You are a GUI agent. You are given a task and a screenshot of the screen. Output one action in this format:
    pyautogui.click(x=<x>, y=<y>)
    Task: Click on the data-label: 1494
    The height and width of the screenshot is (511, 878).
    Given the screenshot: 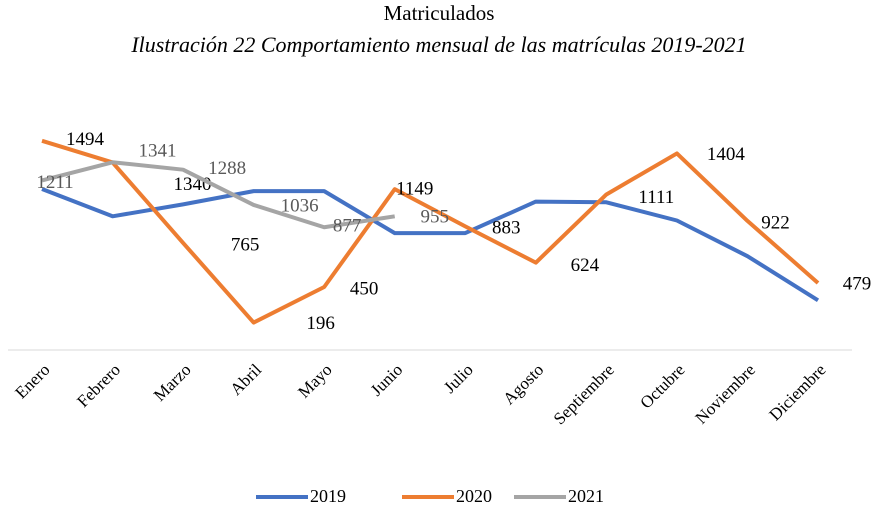 What is the action you would take?
    pyautogui.click(x=85, y=139)
    